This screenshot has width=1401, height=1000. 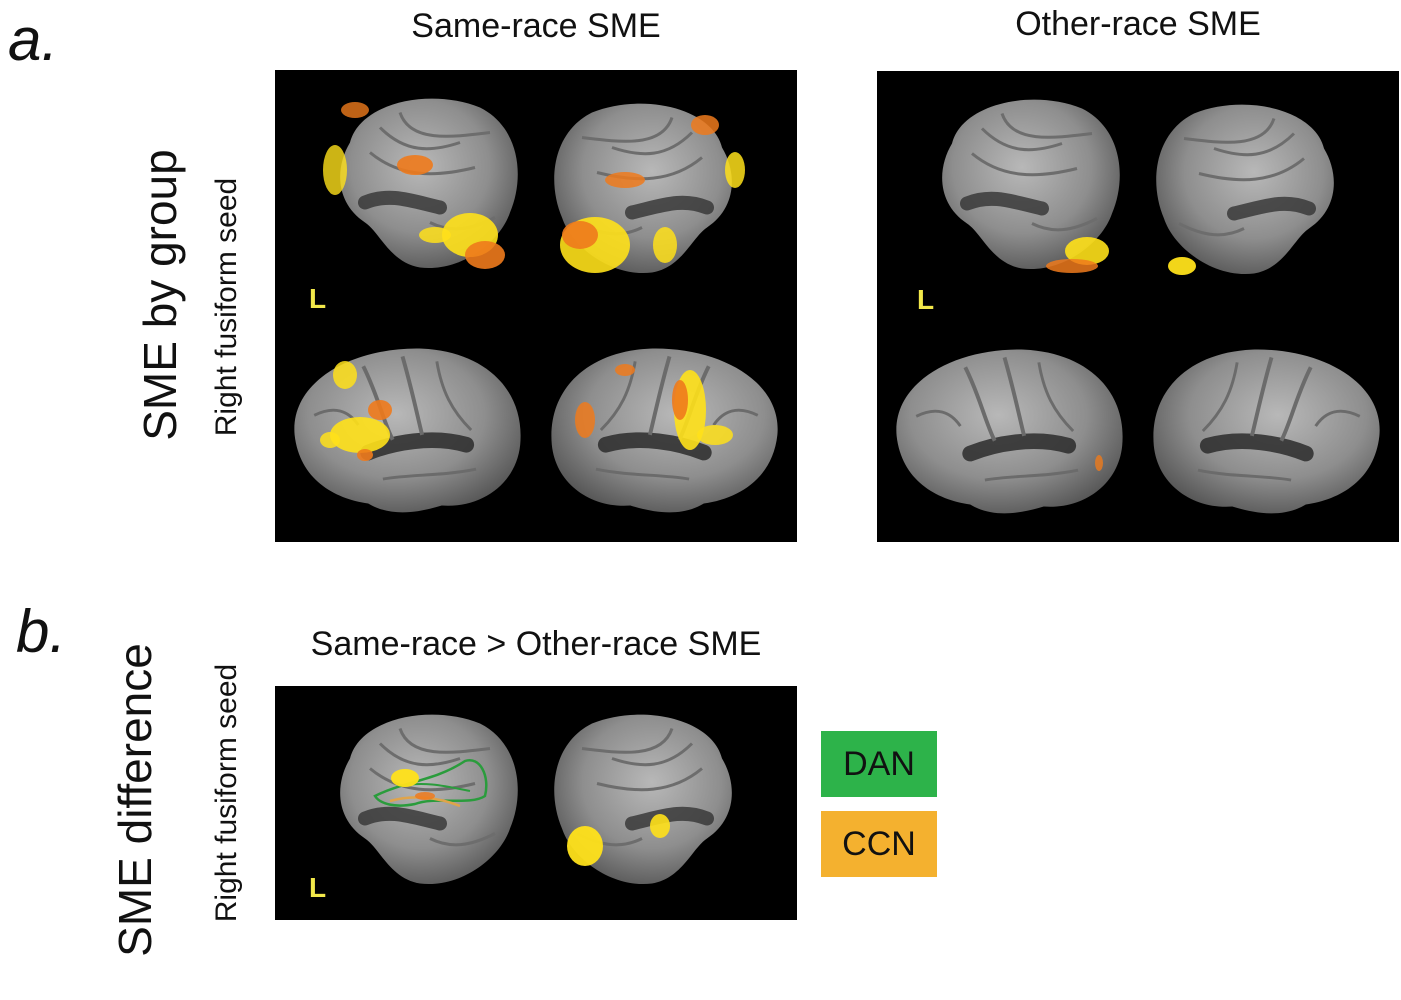 What do you see at coordinates (318, 887) in the screenshot?
I see `hemisphere-marker-b: L` at bounding box center [318, 887].